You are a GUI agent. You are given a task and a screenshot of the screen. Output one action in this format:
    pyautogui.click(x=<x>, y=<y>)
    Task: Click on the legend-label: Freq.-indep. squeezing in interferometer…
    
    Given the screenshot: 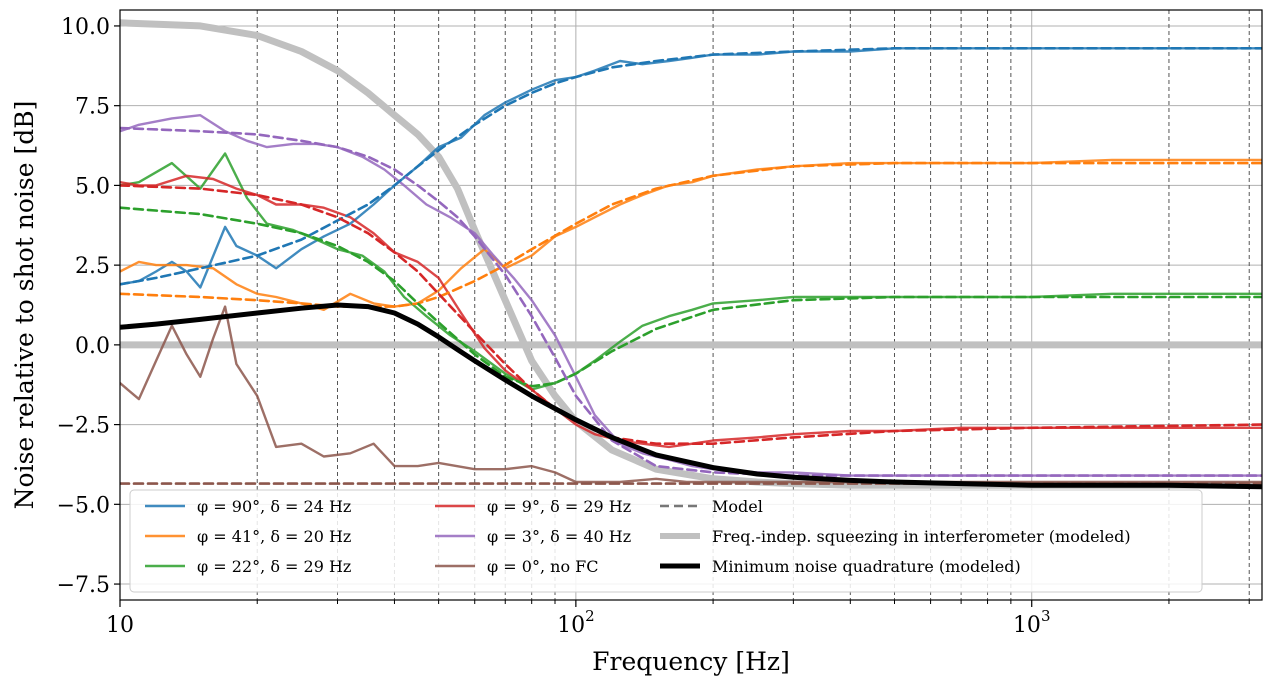 What is the action you would take?
    pyautogui.click(x=921, y=536)
    